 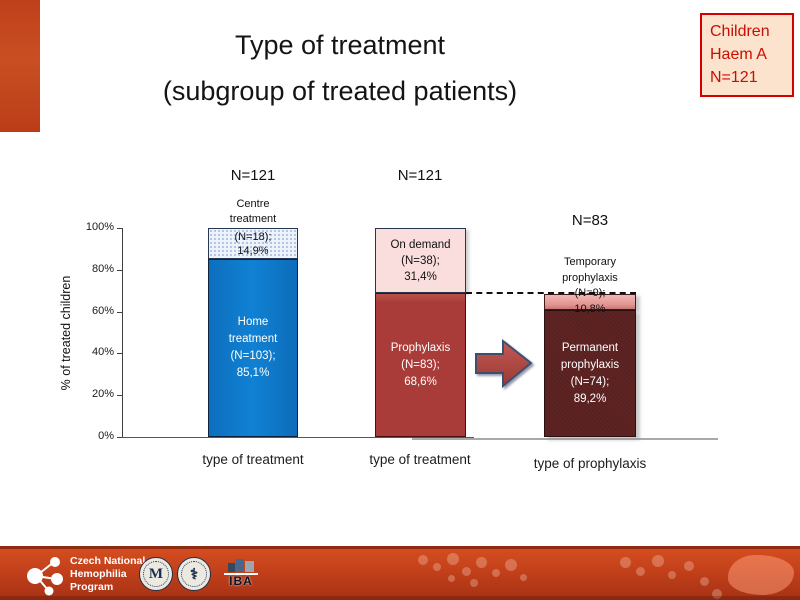 I want to click on bar3-caption-line-3: (N=9);, so click(x=590, y=293).